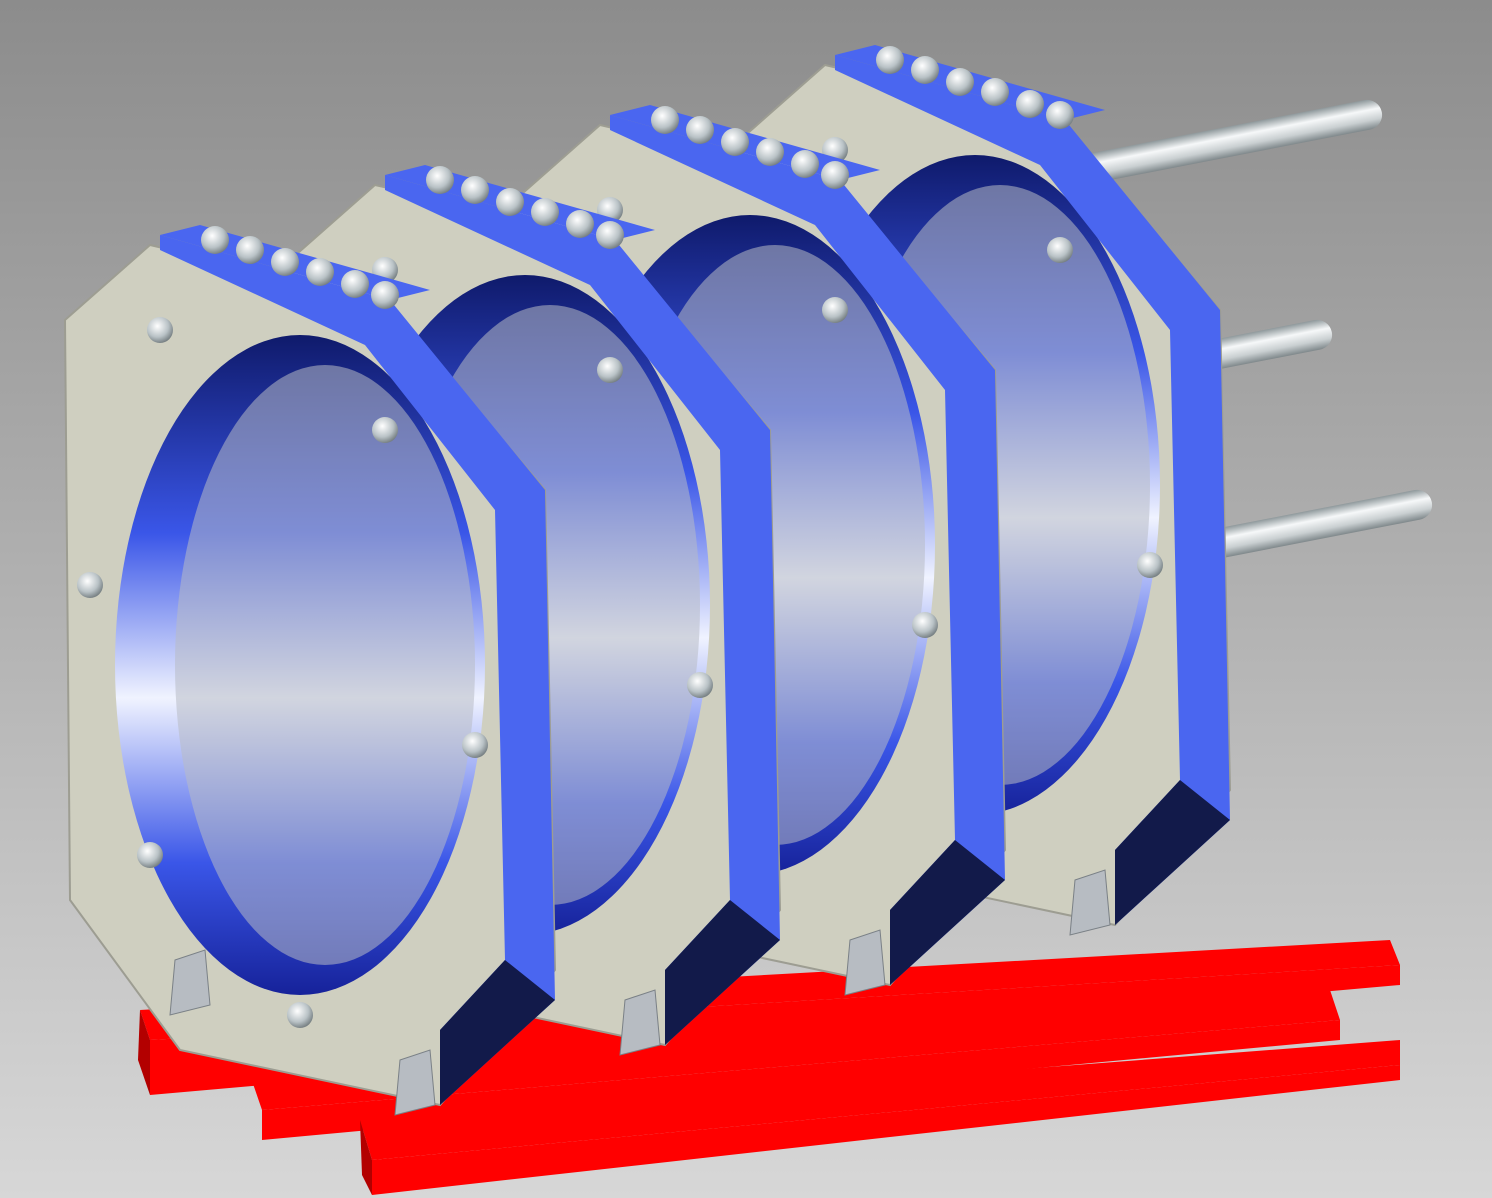  What do you see at coordinates (325, 665) in the screenshot?
I see `ring-interior` at bounding box center [325, 665].